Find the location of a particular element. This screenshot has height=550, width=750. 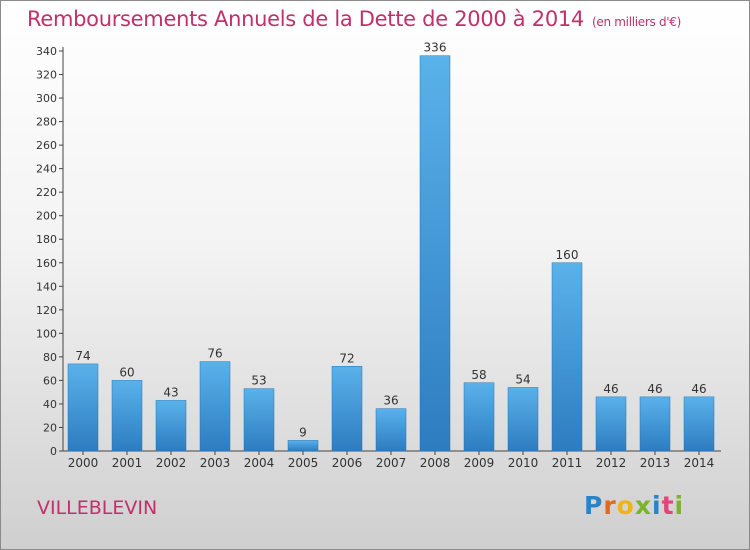

x-tick-label-2002: 2002 is located at coordinates (171, 463).